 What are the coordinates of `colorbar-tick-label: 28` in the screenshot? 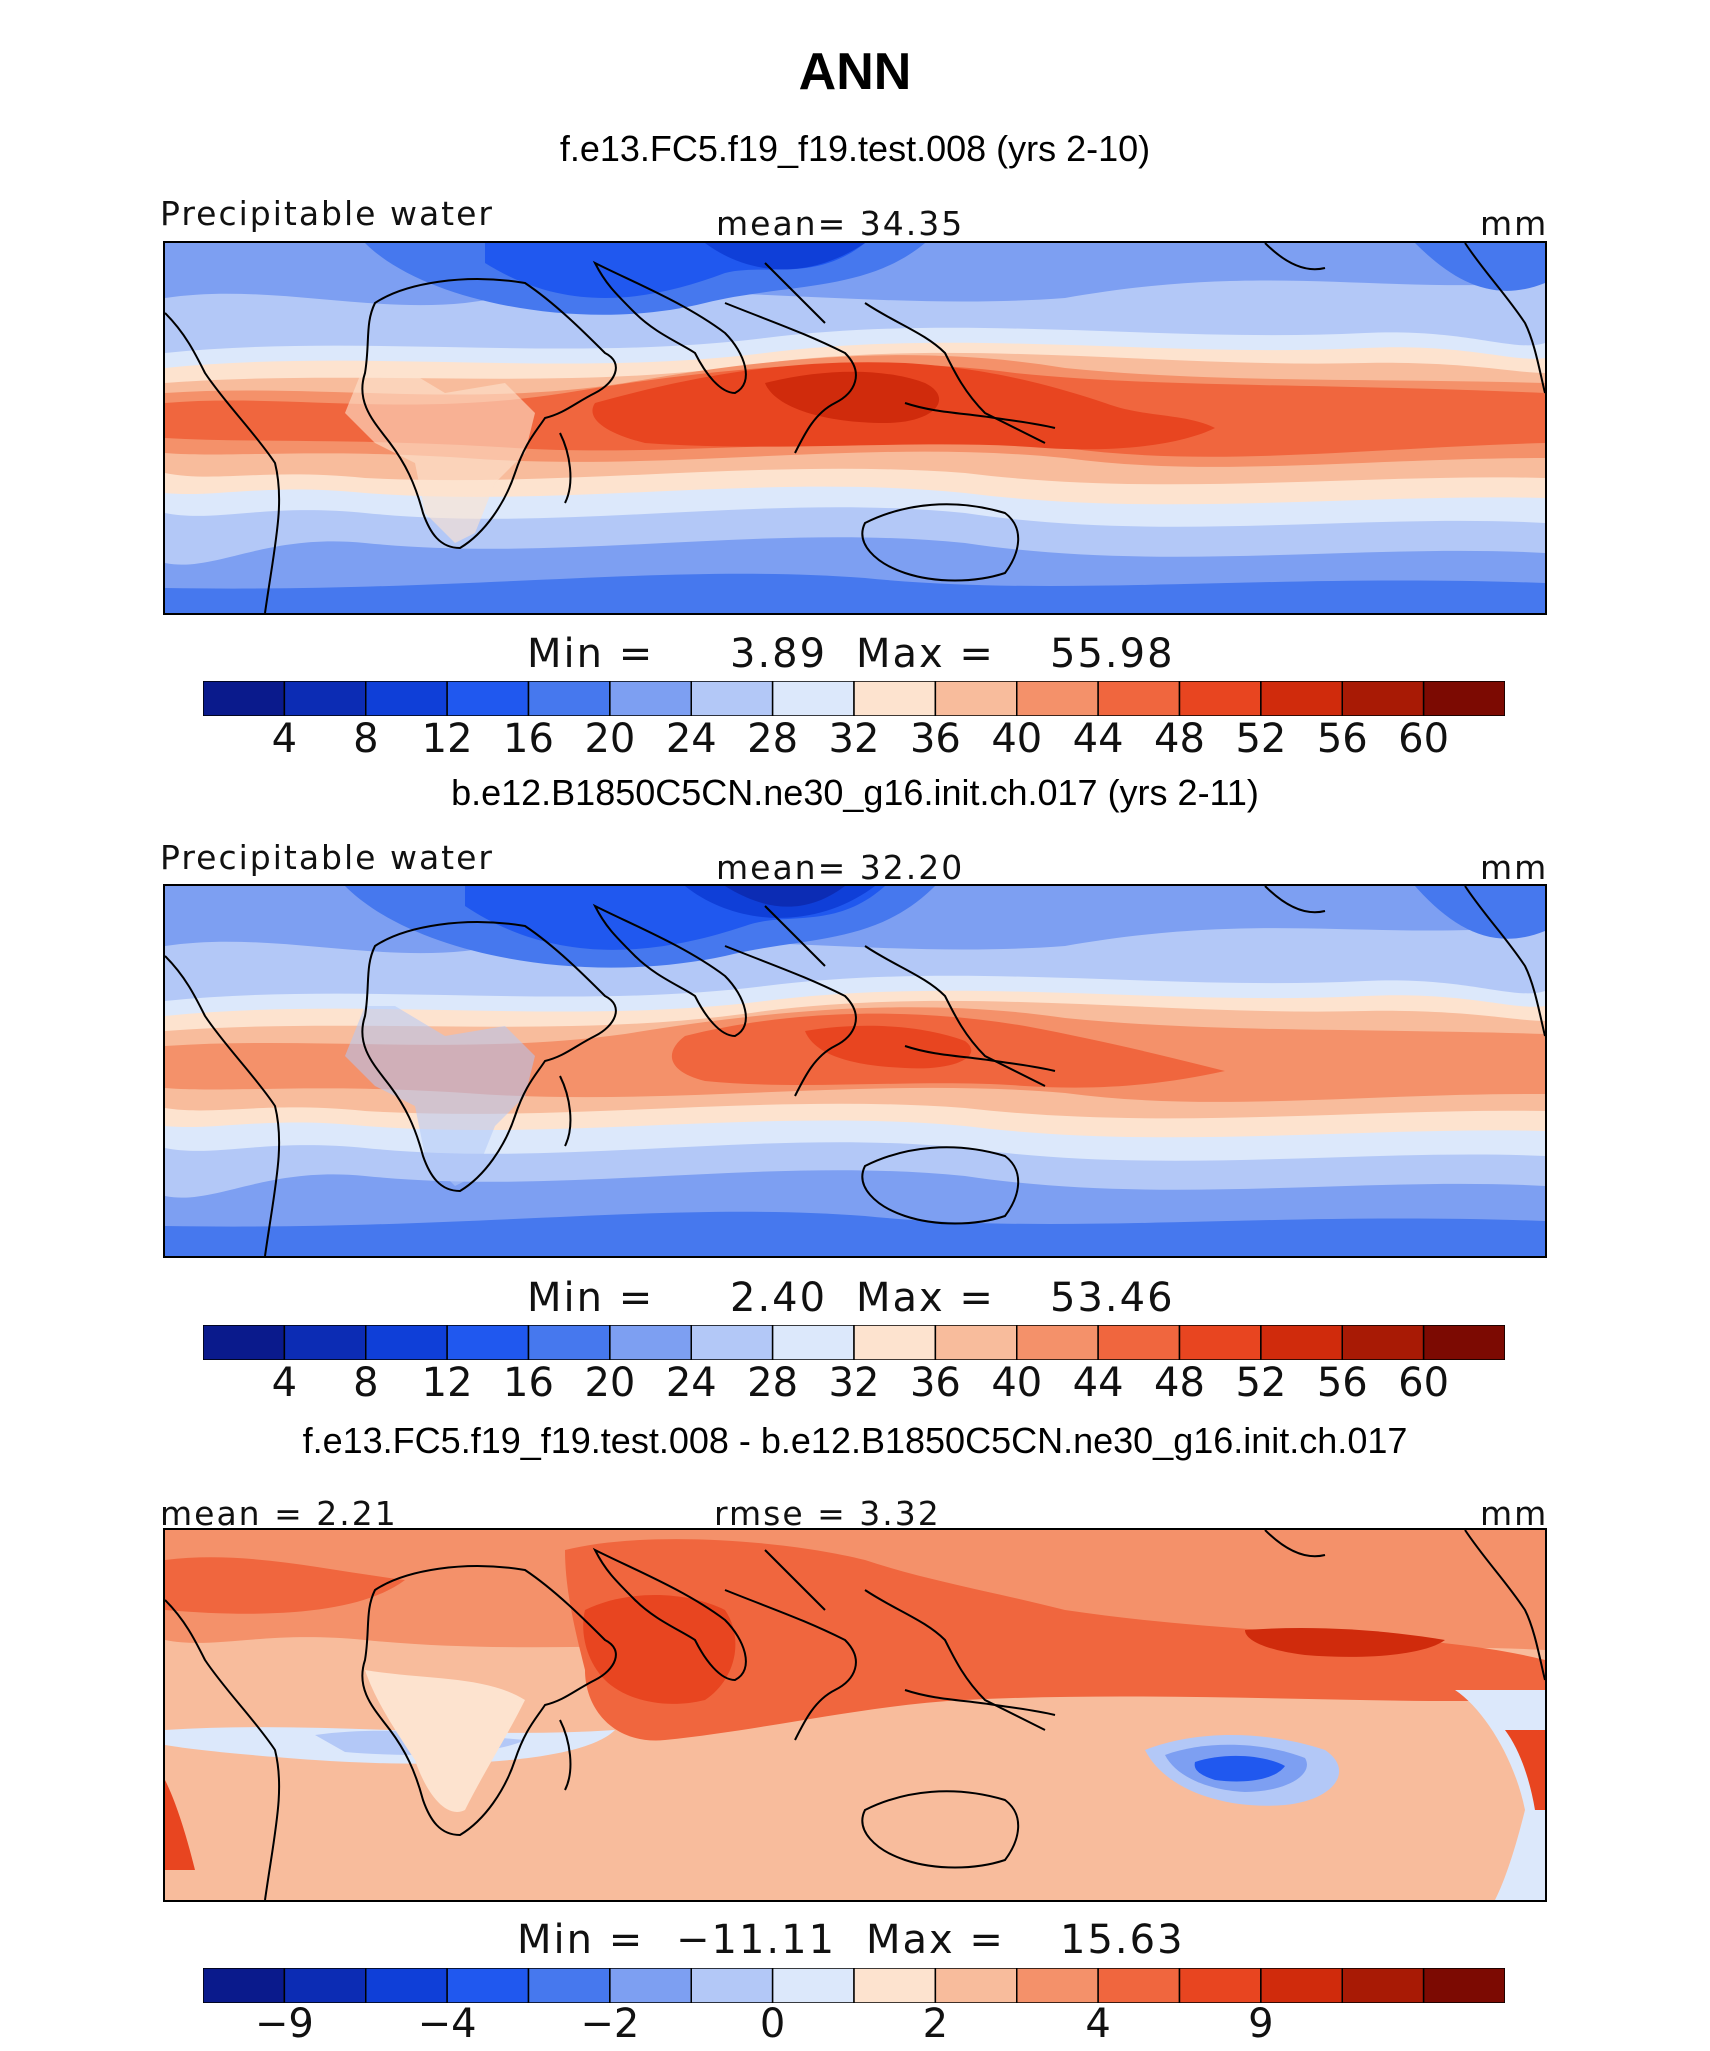 It's located at (773, 739).